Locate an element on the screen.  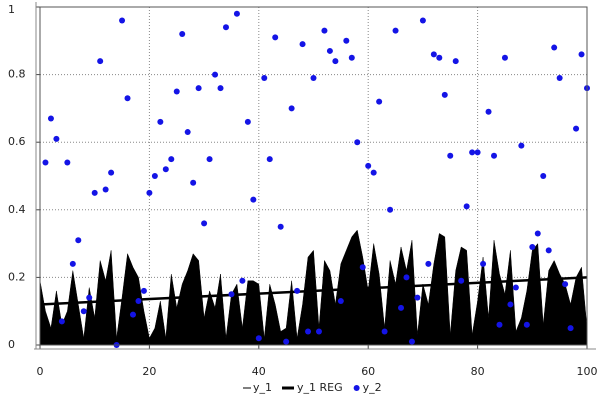
y-tick-label: 0 is located at coordinates (11, 344).